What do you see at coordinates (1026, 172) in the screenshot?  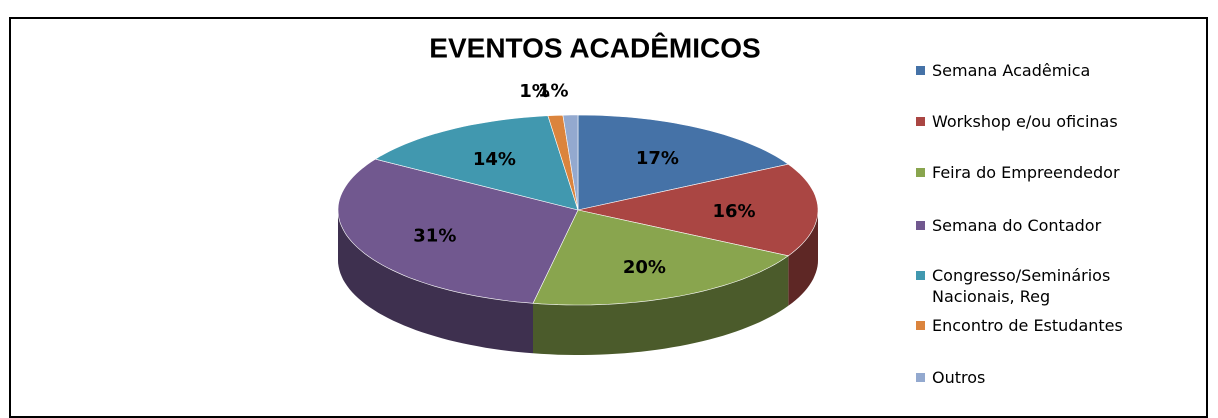 I see `legend-label: Feira do Empreendedor` at bounding box center [1026, 172].